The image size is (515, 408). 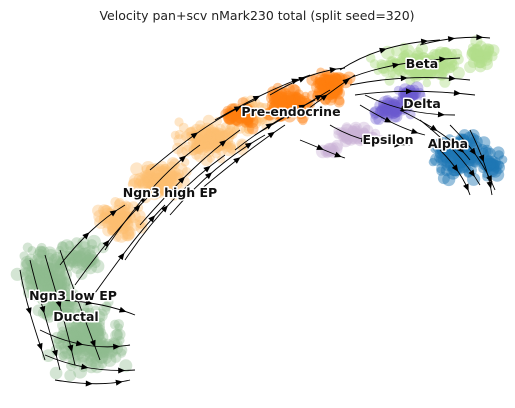 What do you see at coordinates (388, 139) in the screenshot?
I see `cluster-label-epsilon: Epsilon` at bounding box center [388, 139].